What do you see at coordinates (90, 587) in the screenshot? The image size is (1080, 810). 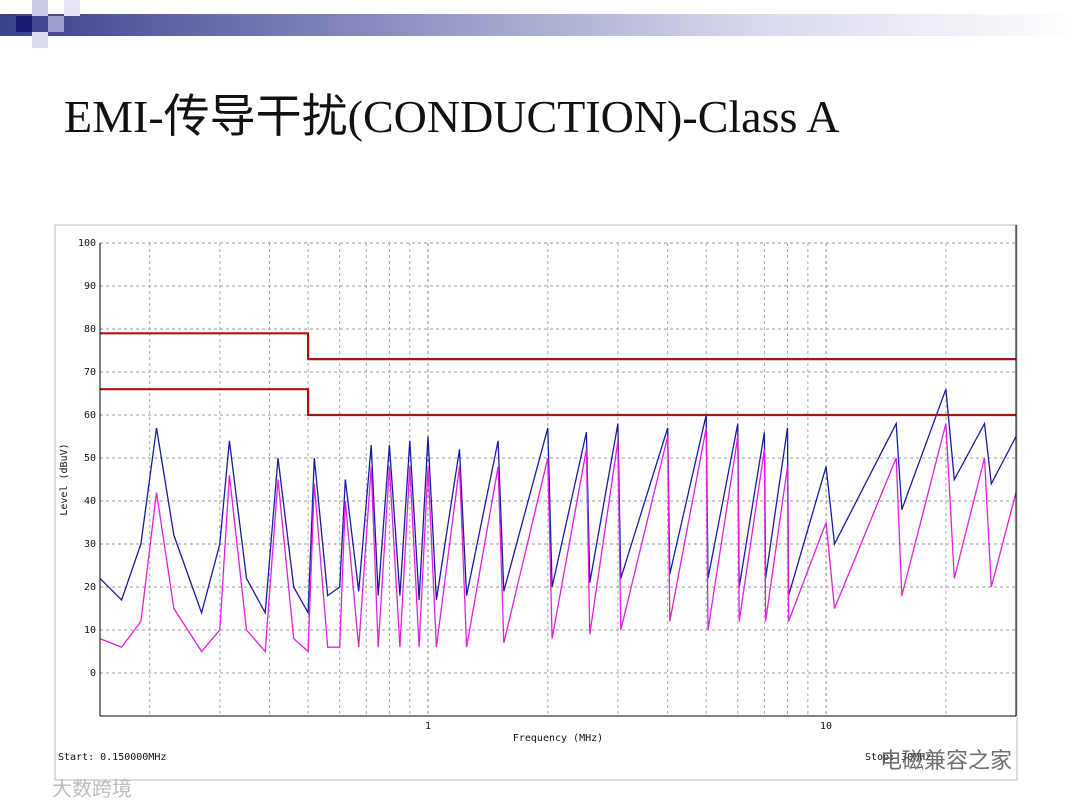 I see `y-tick-label: 20` at bounding box center [90, 587].